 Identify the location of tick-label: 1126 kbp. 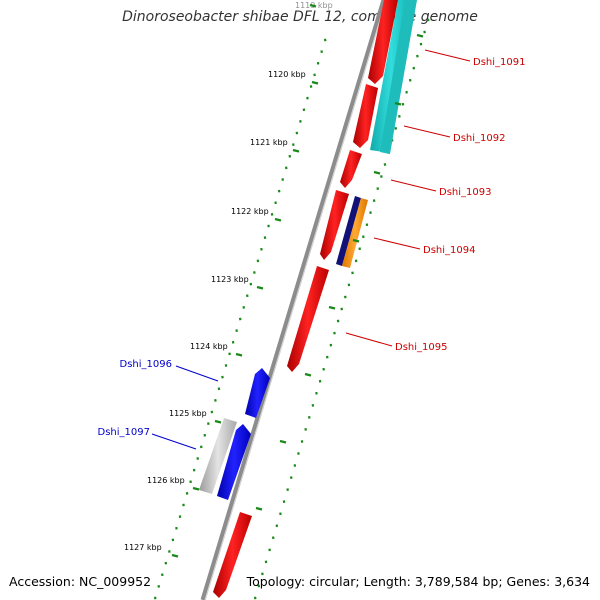
(166, 480).